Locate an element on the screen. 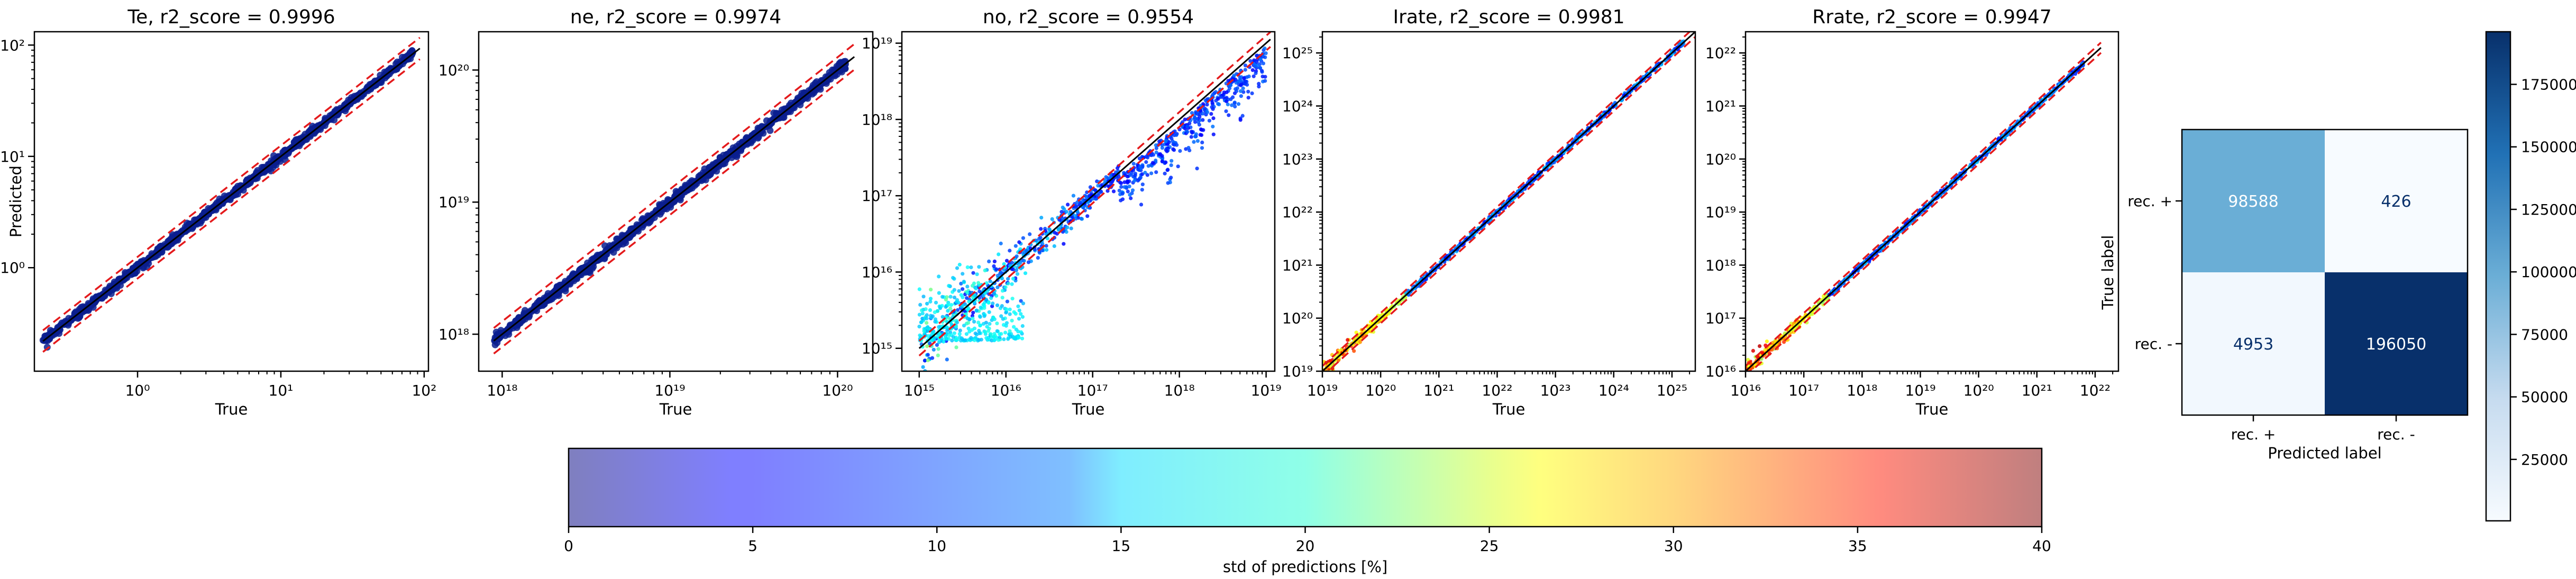 Image resolution: width=2576 pixels, height=579 pixels. lower-band-line is located at coordinates (1095, 201).